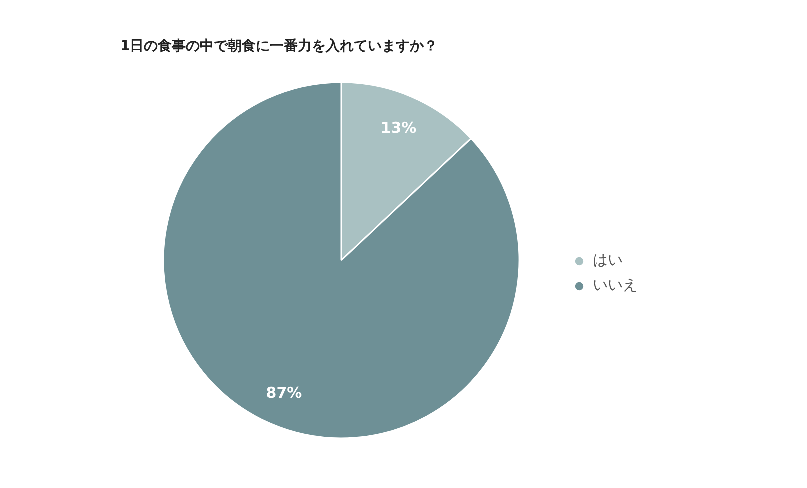 The height and width of the screenshot is (488, 807). What do you see at coordinates (398, 128) in the screenshot?
I see `data-label: 13%` at bounding box center [398, 128].